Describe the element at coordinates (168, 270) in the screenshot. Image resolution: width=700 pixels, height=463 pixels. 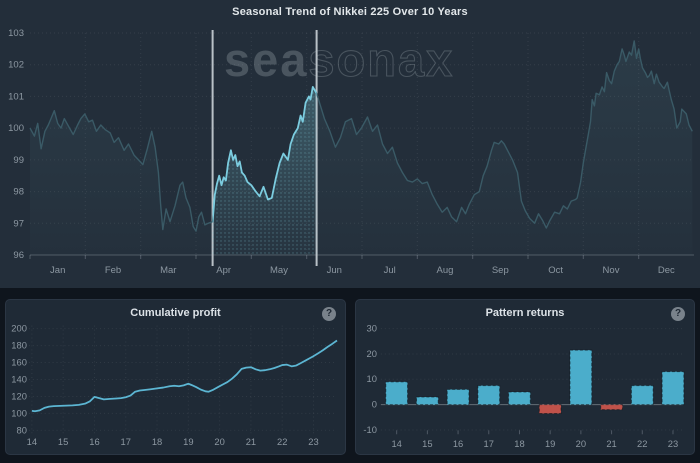
I see `svg-text: Mar` at that location.